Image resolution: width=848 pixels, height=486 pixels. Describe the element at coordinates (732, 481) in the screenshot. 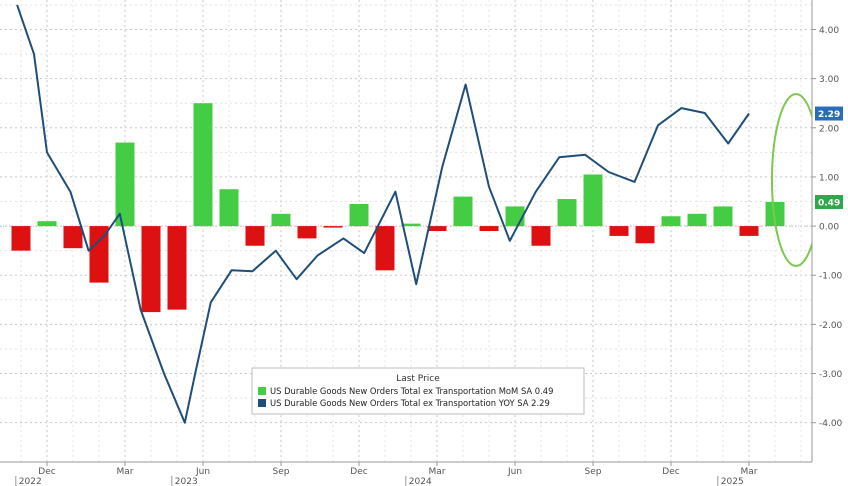

I see `x-year-label: 2025` at that location.